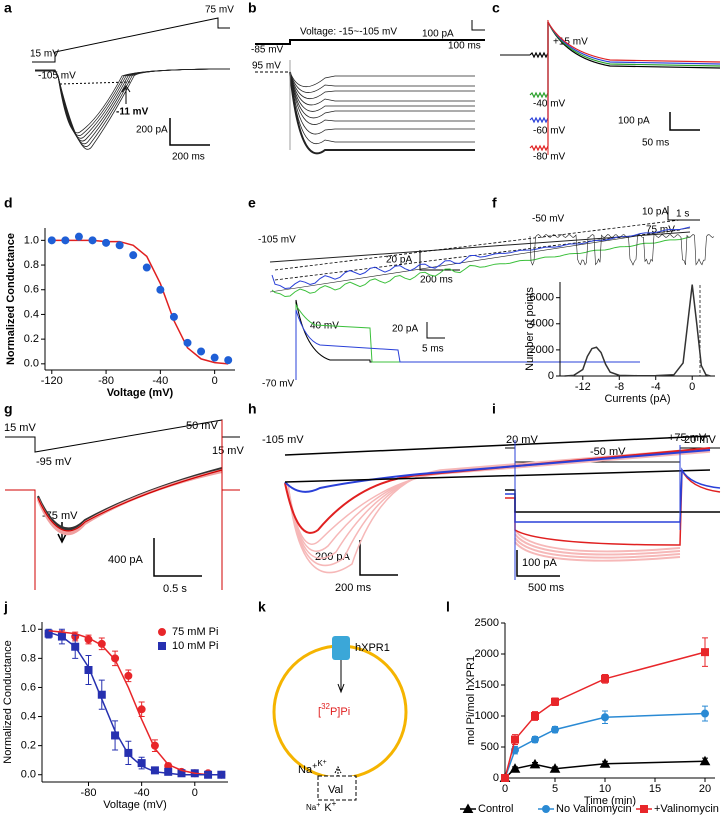 The width and height of the screenshot is (726, 815). What do you see at coordinates (31, 314) in the screenshot?
I see `y-tick-label: 0.4` at bounding box center [31, 314].